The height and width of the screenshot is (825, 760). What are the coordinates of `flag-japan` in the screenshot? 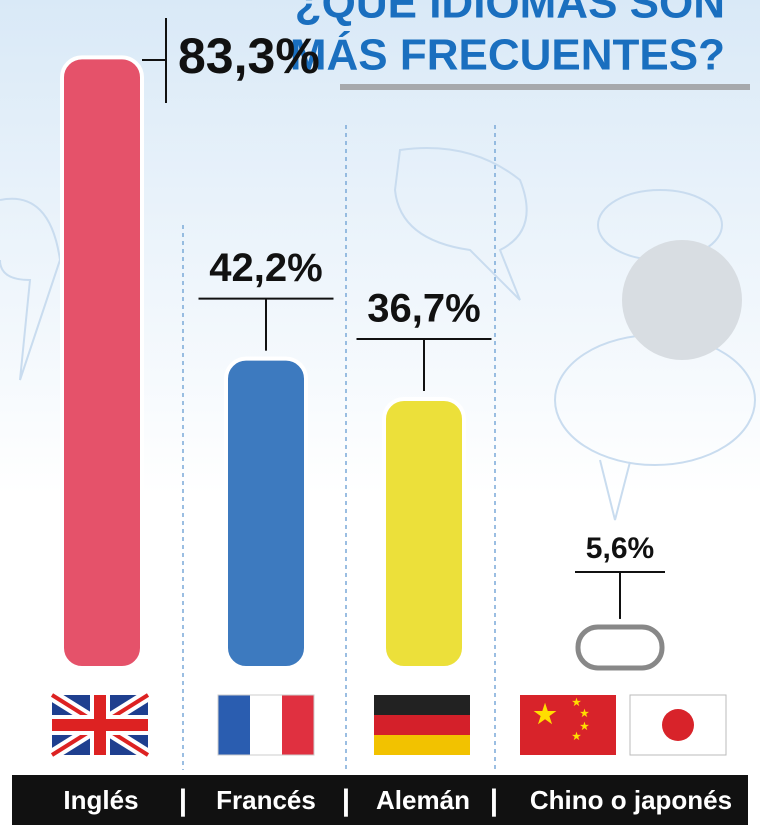 It's located at (678, 725).